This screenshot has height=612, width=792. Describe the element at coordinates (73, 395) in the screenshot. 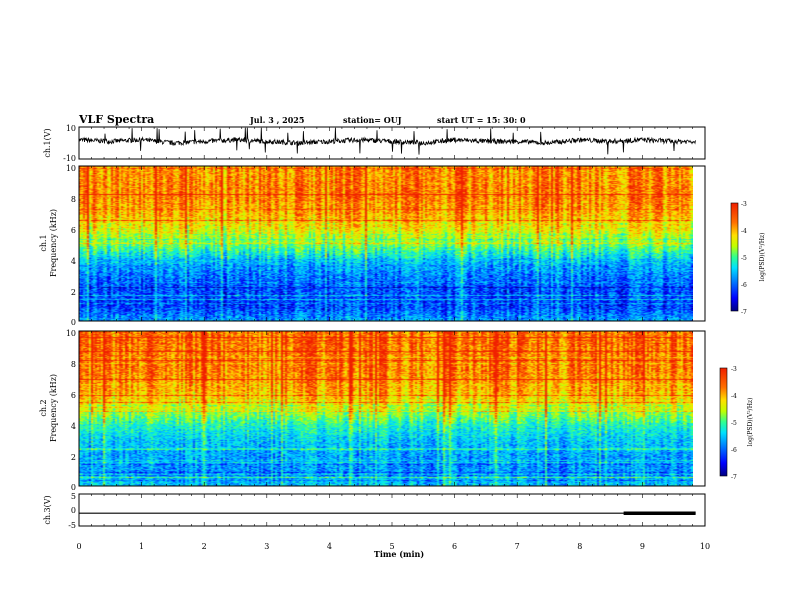

I see `ch2-freq-tick-6: 6` at that location.